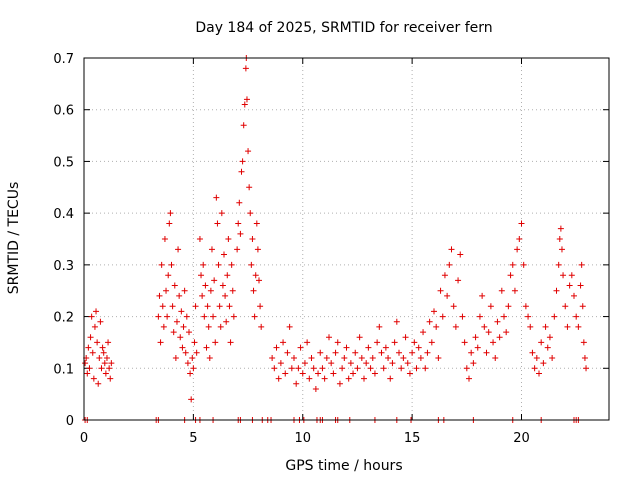  I want to click on x-tick-label: 20, so click(521, 438).